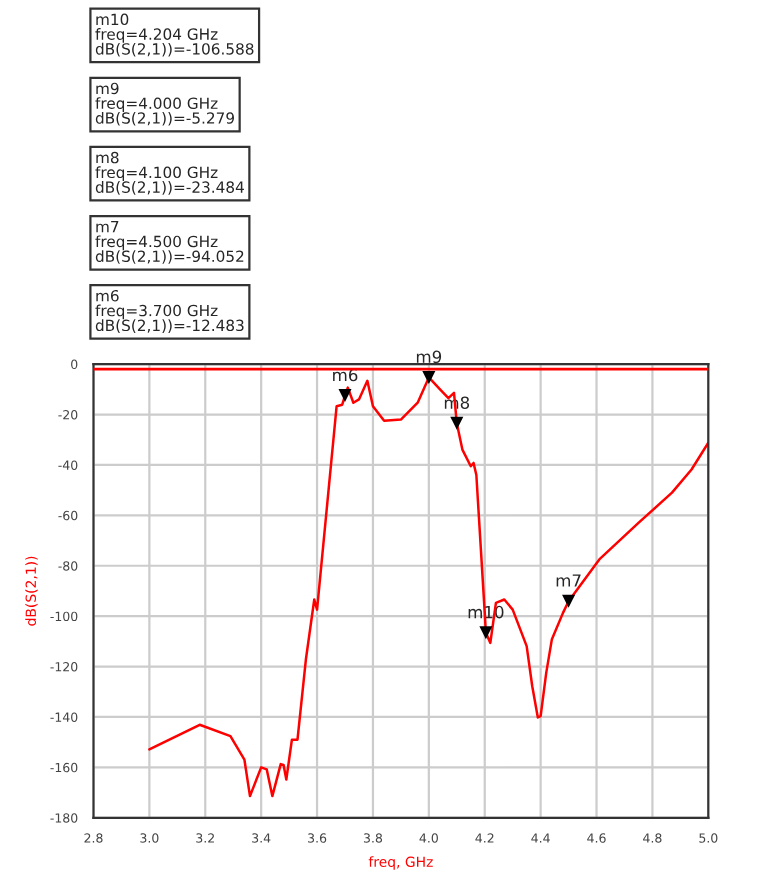 This screenshot has width=760, height=886. Describe the element at coordinates (429, 357) in the screenshot. I see `annotation: m9` at that location.